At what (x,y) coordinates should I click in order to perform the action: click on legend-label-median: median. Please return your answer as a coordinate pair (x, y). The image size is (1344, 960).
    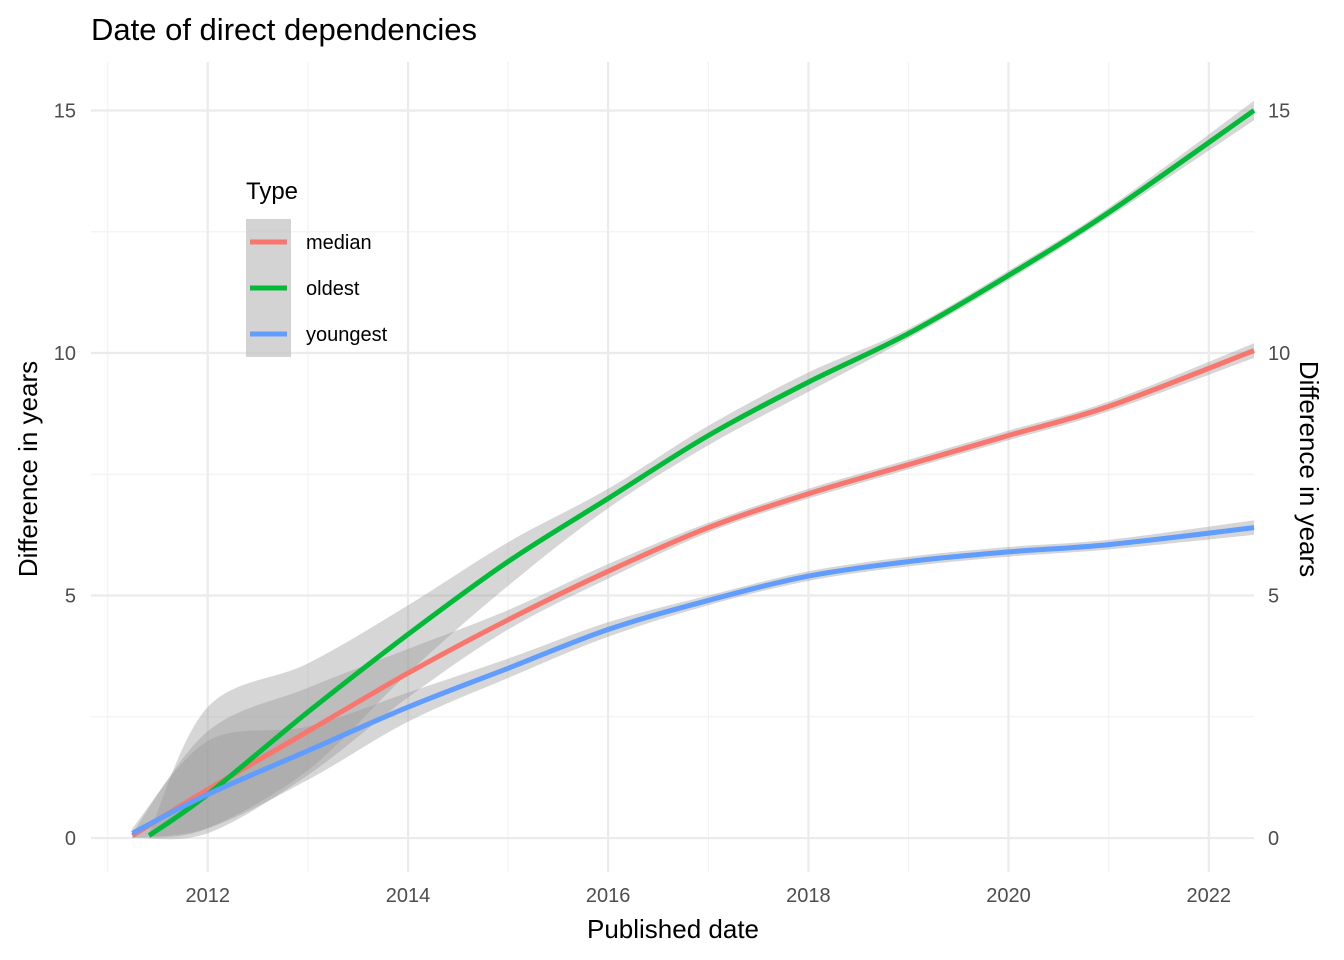
    Looking at the image, I should click on (339, 243).